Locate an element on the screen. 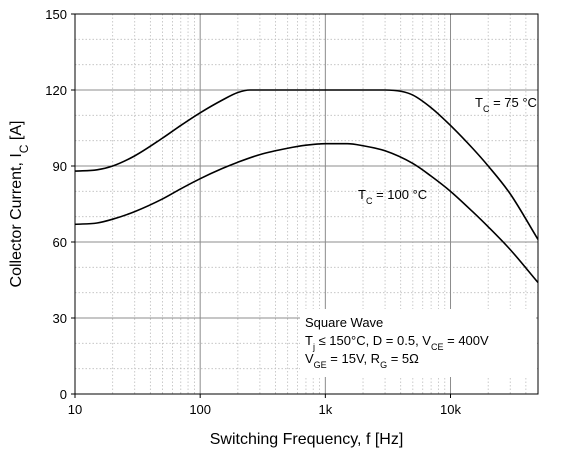 The width and height of the screenshot is (564, 452). annotation-line: VGE = 15V, RG = 5Ω is located at coordinates (362, 360).